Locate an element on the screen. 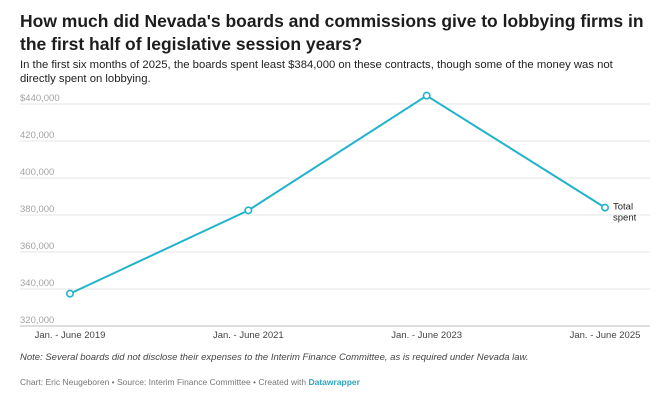 The height and width of the screenshot is (404, 670). x-tick-label: Jan. - June 2025 is located at coordinates (605, 335).